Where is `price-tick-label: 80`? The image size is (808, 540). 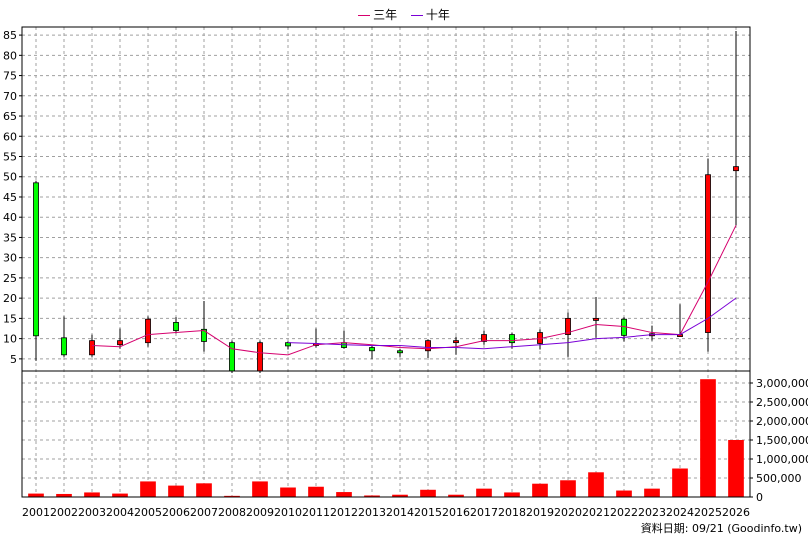
price-tick-label: 80 is located at coordinates (10, 55).